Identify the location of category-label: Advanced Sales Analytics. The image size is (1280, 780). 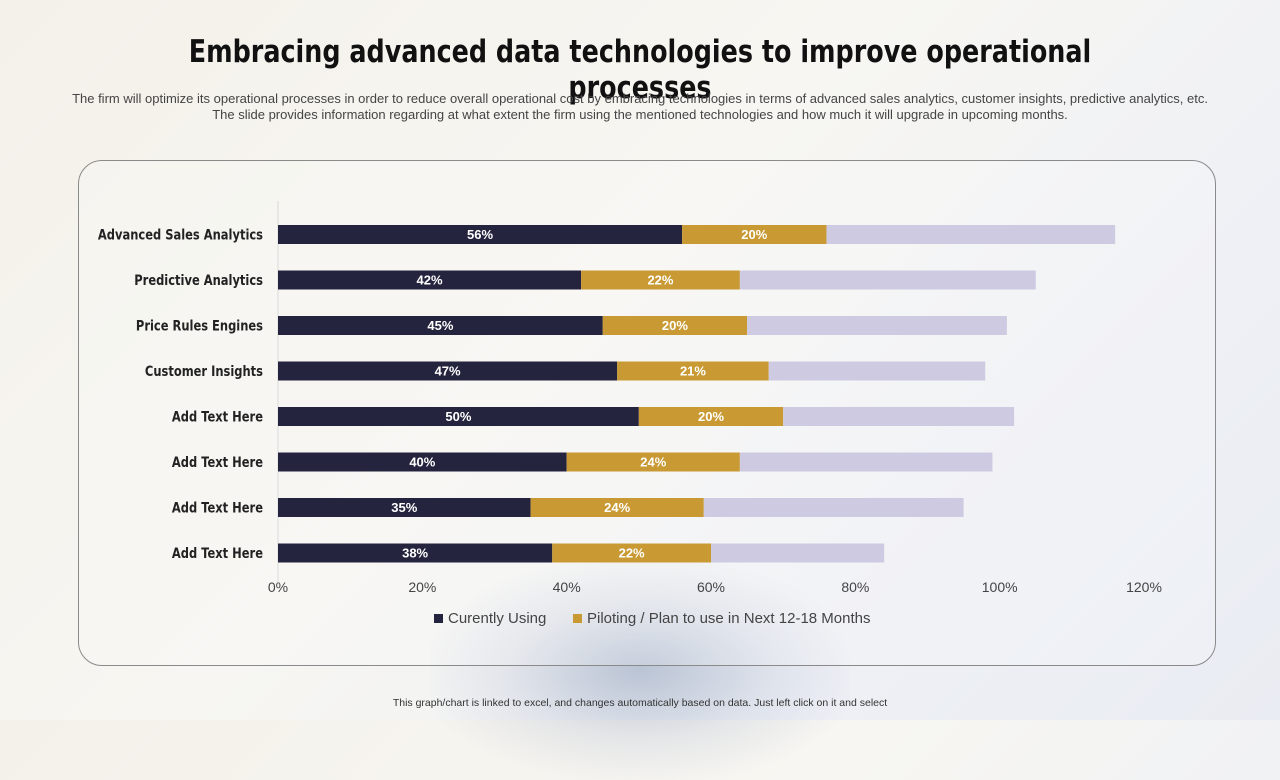
(180, 235).